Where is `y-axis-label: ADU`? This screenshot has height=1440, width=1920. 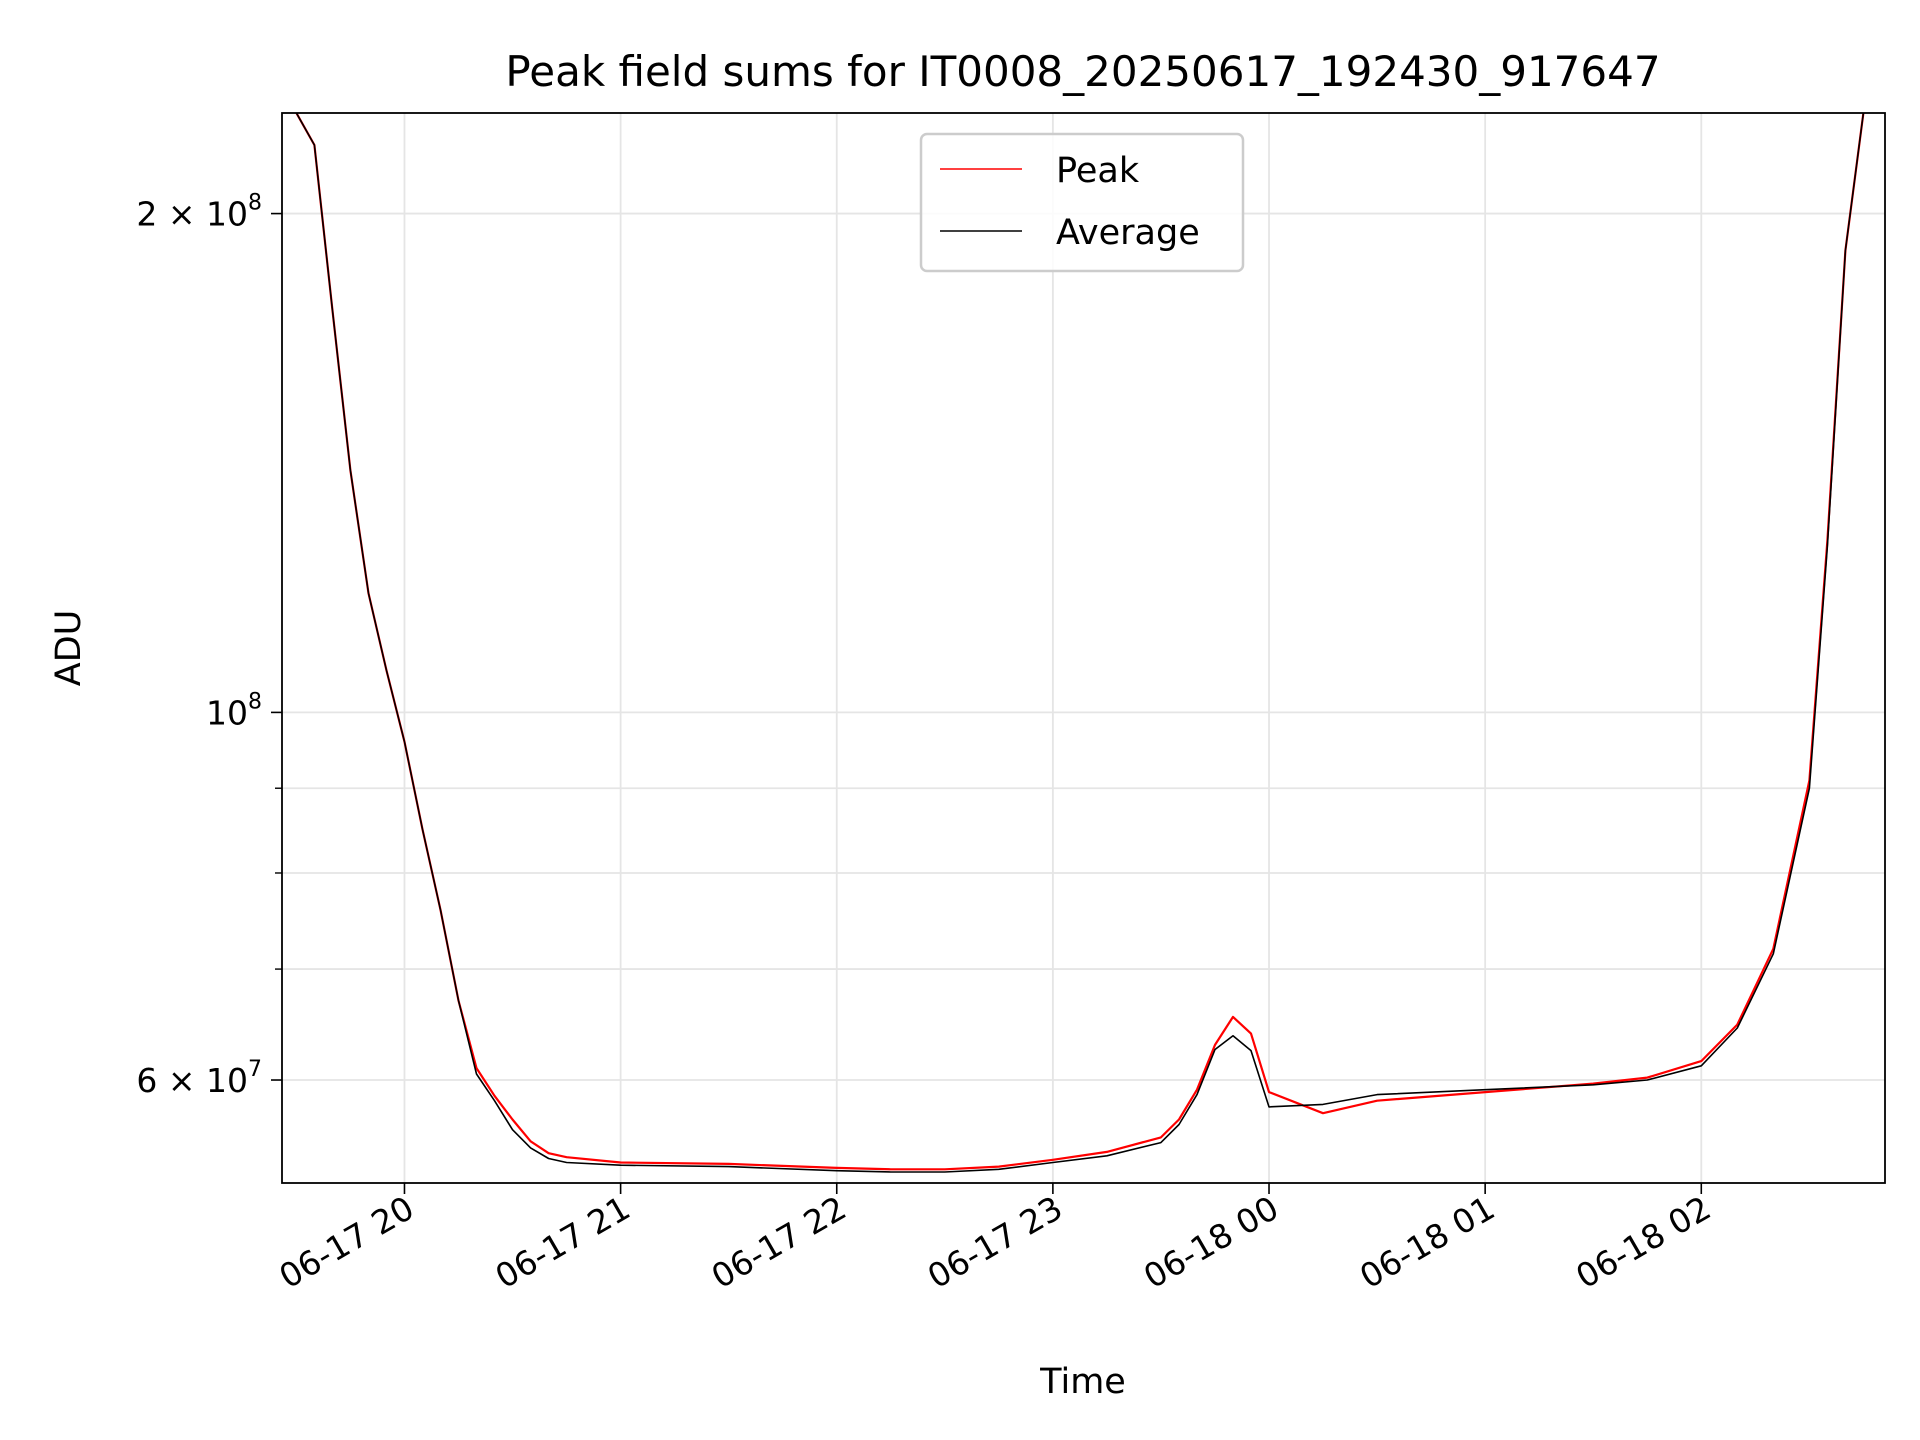 y-axis-label: ADU is located at coordinates (69, 648).